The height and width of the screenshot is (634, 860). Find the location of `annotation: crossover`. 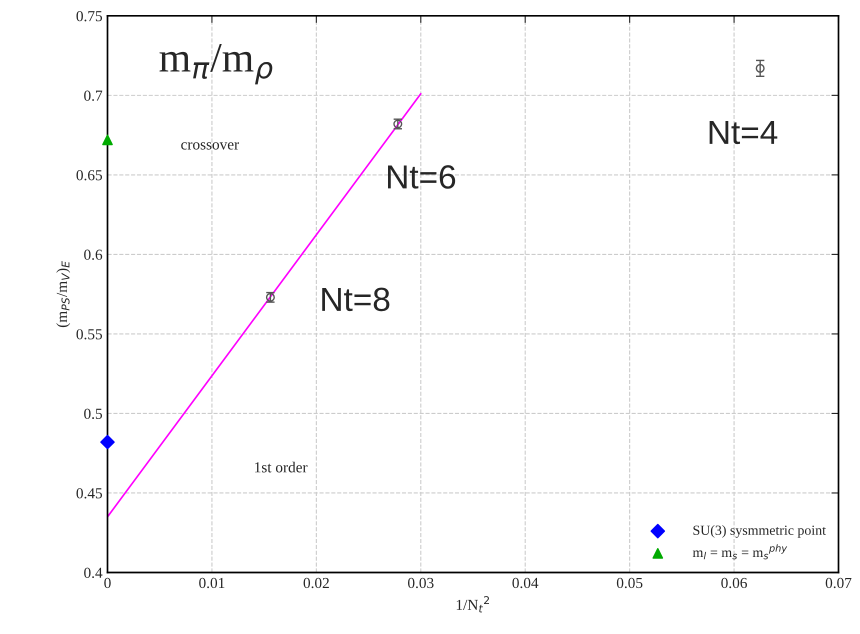

annotation: crossover is located at coordinates (210, 146).